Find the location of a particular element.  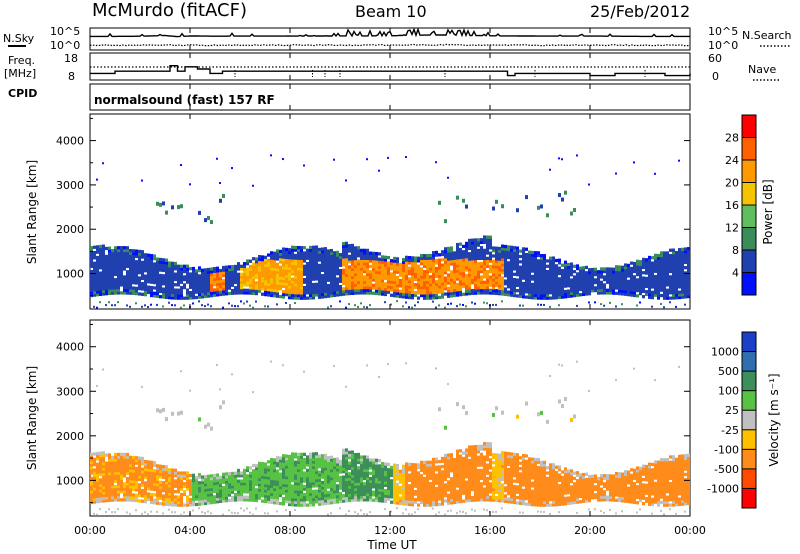

freq-series is located at coordinates (390, 71).